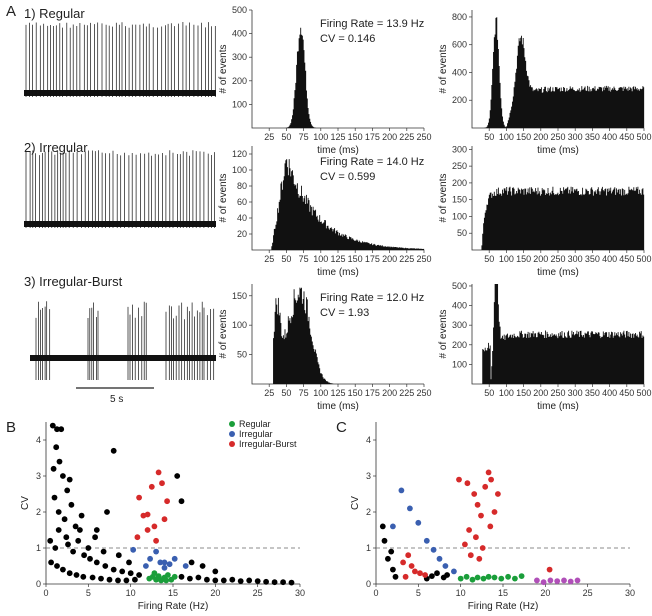 This screenshot has width=652, height=616. I want to click on isi-irregular-xtick-label: 50, so click(286, 259).